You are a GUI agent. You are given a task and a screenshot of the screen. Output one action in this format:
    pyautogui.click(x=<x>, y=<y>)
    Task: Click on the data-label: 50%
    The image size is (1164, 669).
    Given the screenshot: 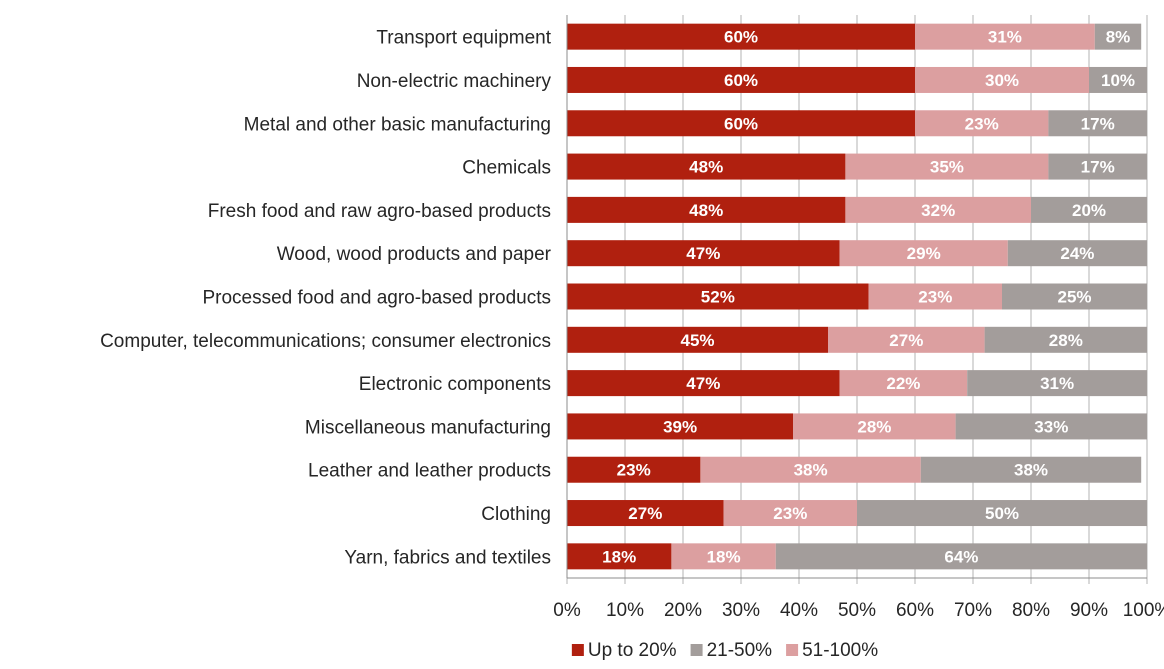 What is the action you would take?
    pyautogui.click(x=1002, y=513)
    